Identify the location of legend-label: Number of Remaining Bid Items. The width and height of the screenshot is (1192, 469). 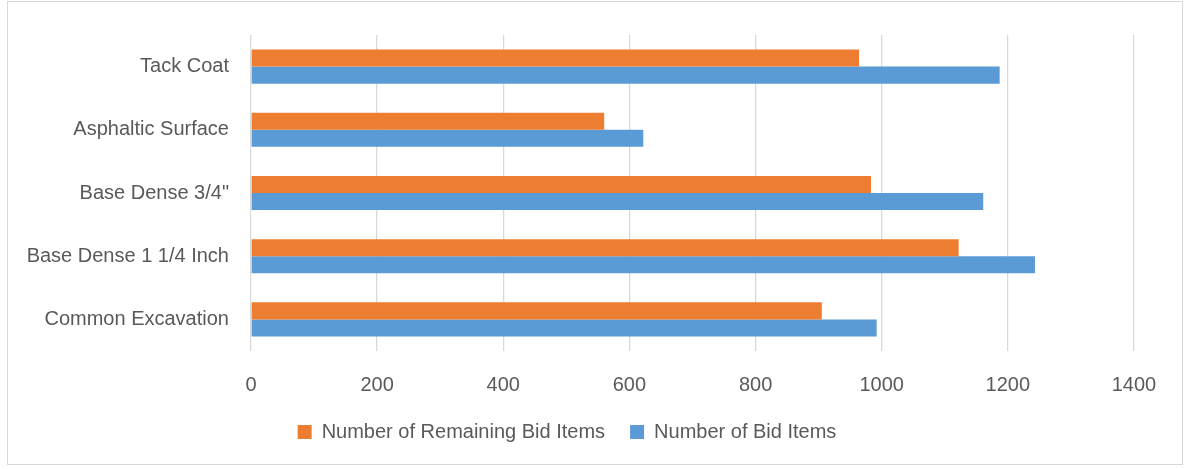
(463, 430).